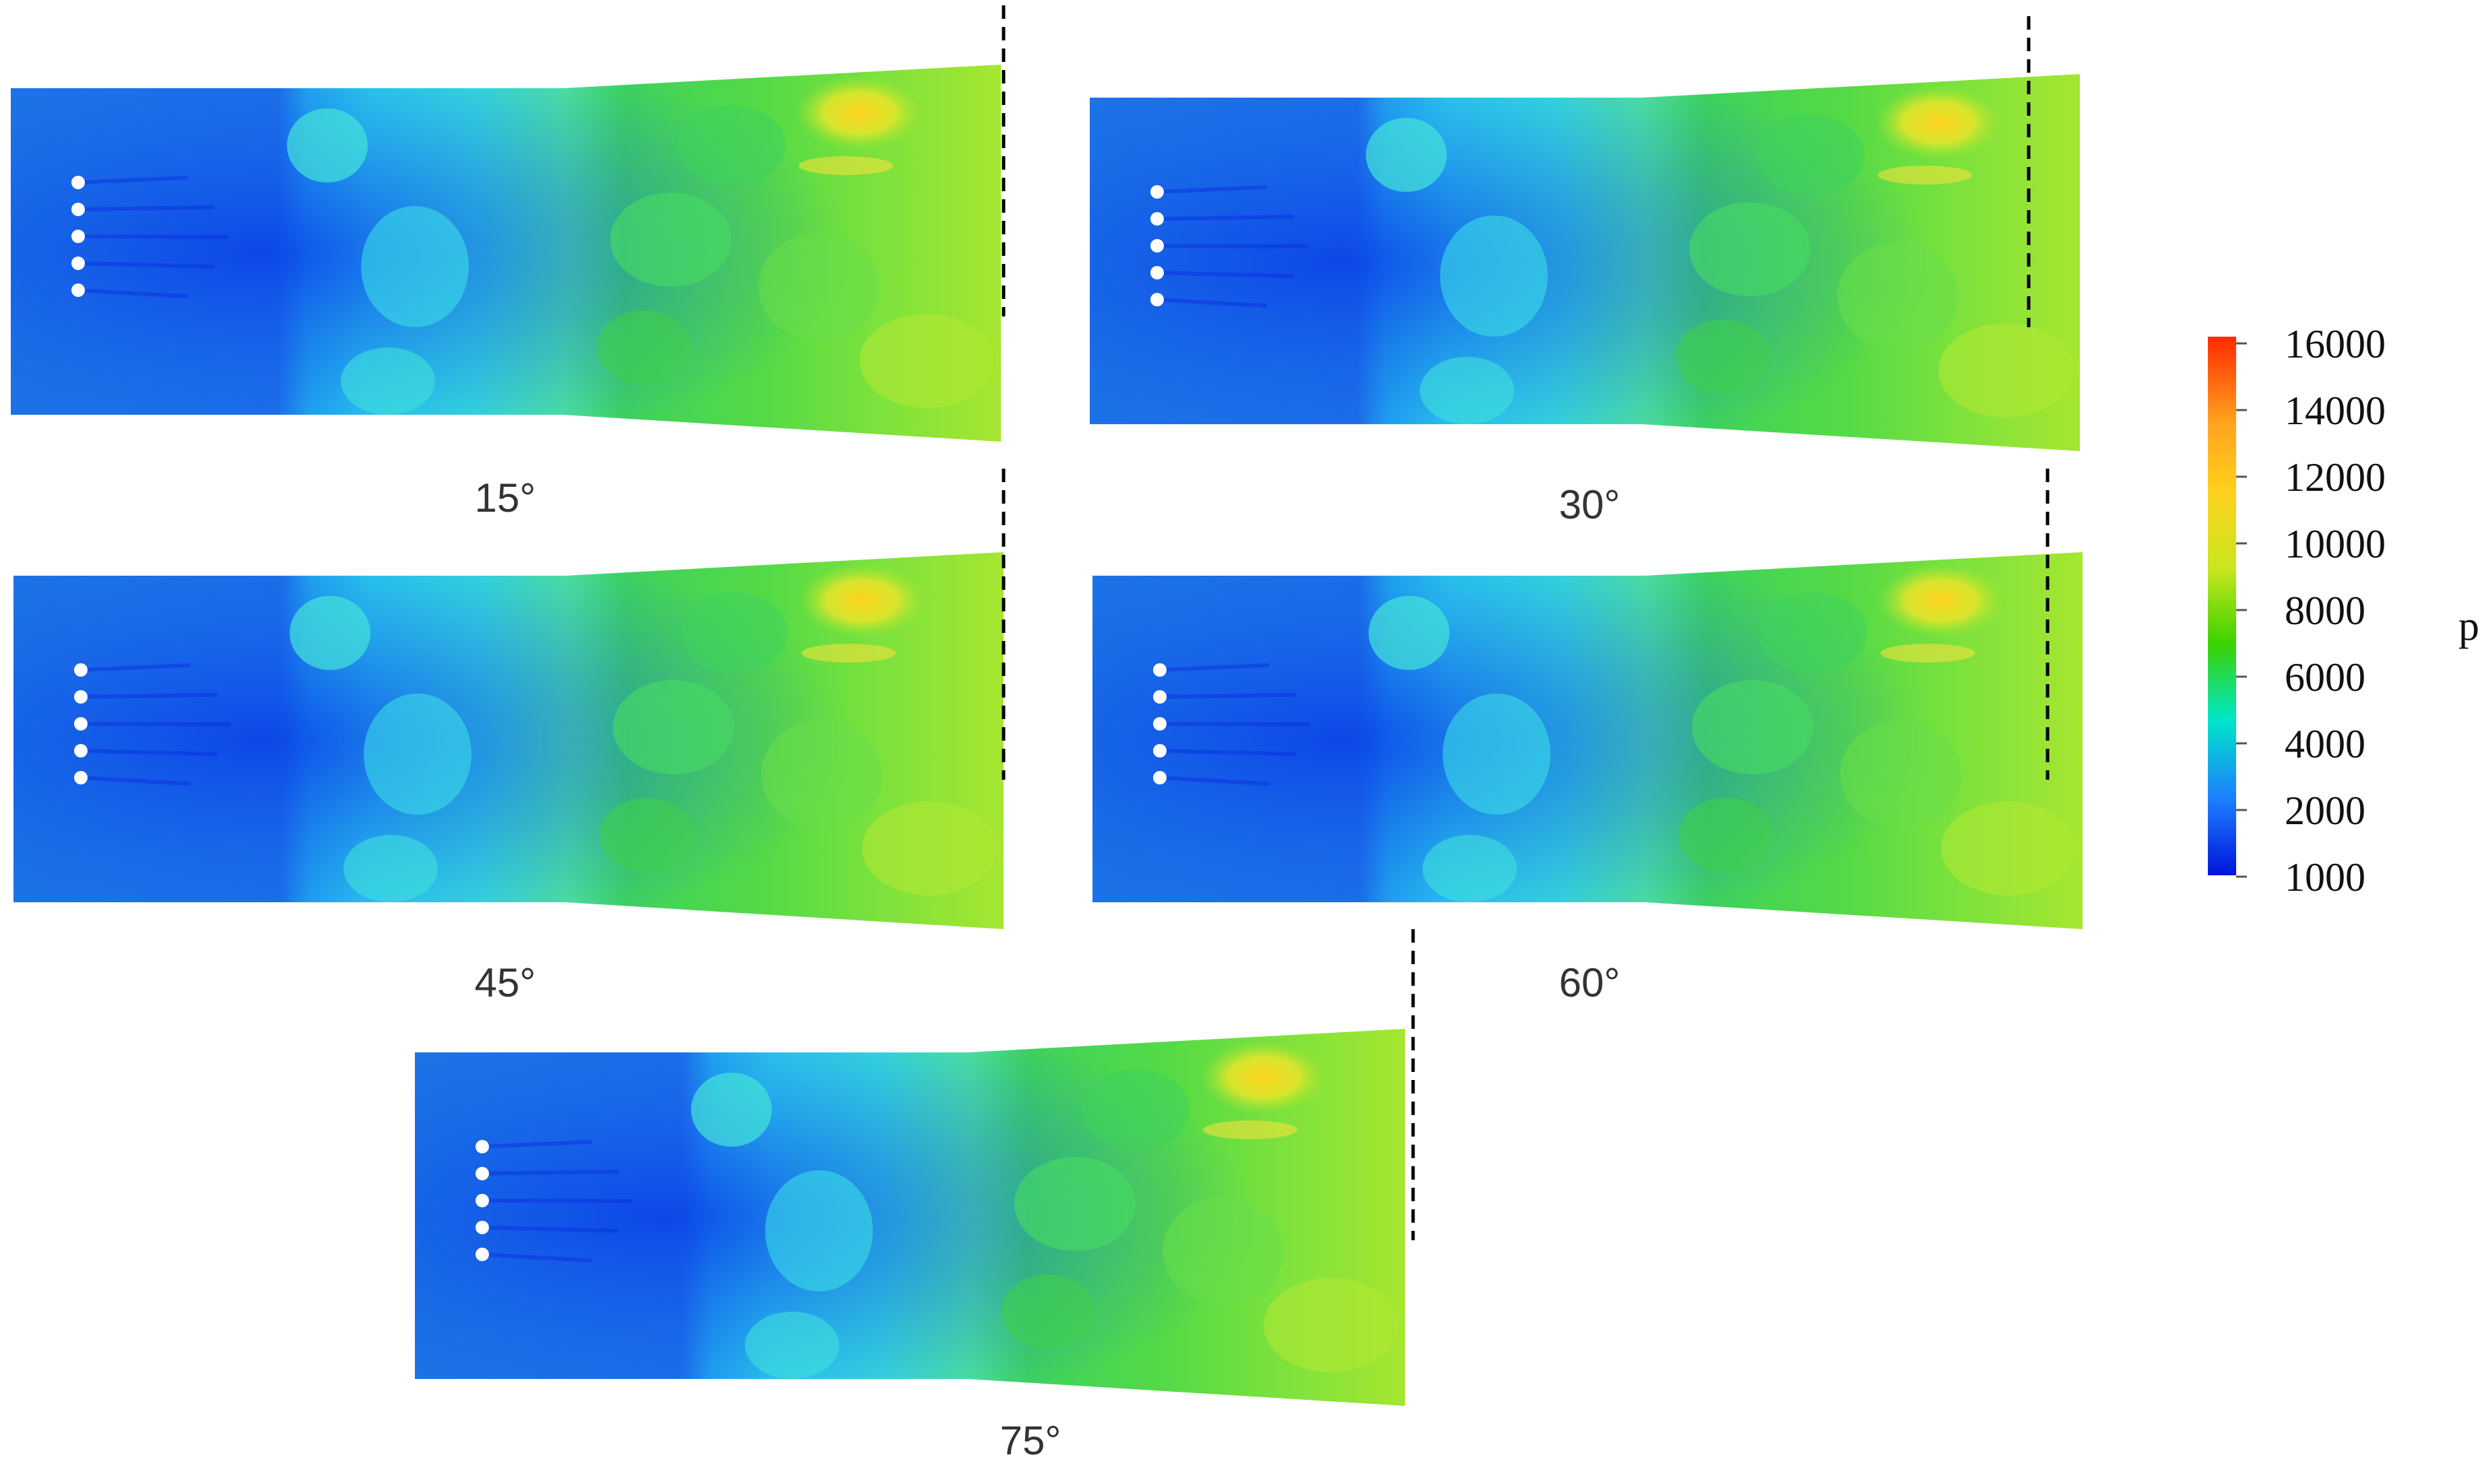  What do you see at coordinates (2468, 626) in the screenshot?
I see `colorbar-variable-label: p` at bounding box center [2468, 626].